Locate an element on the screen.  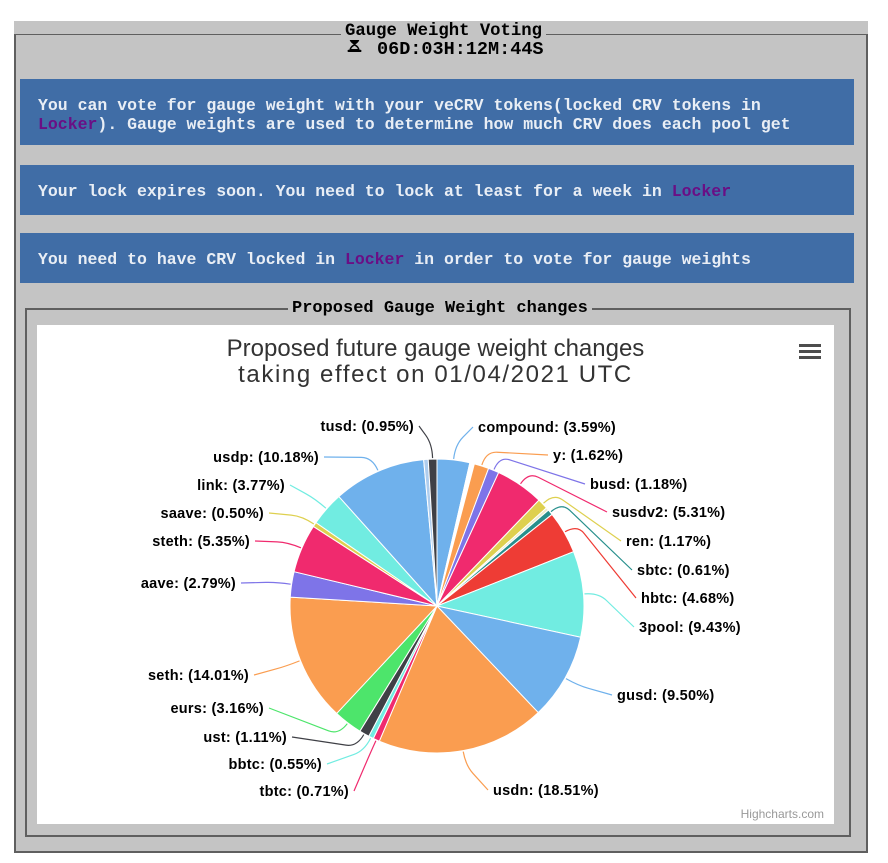
svg-text: aave: (2.79%) is located at coordinates (188, 584).